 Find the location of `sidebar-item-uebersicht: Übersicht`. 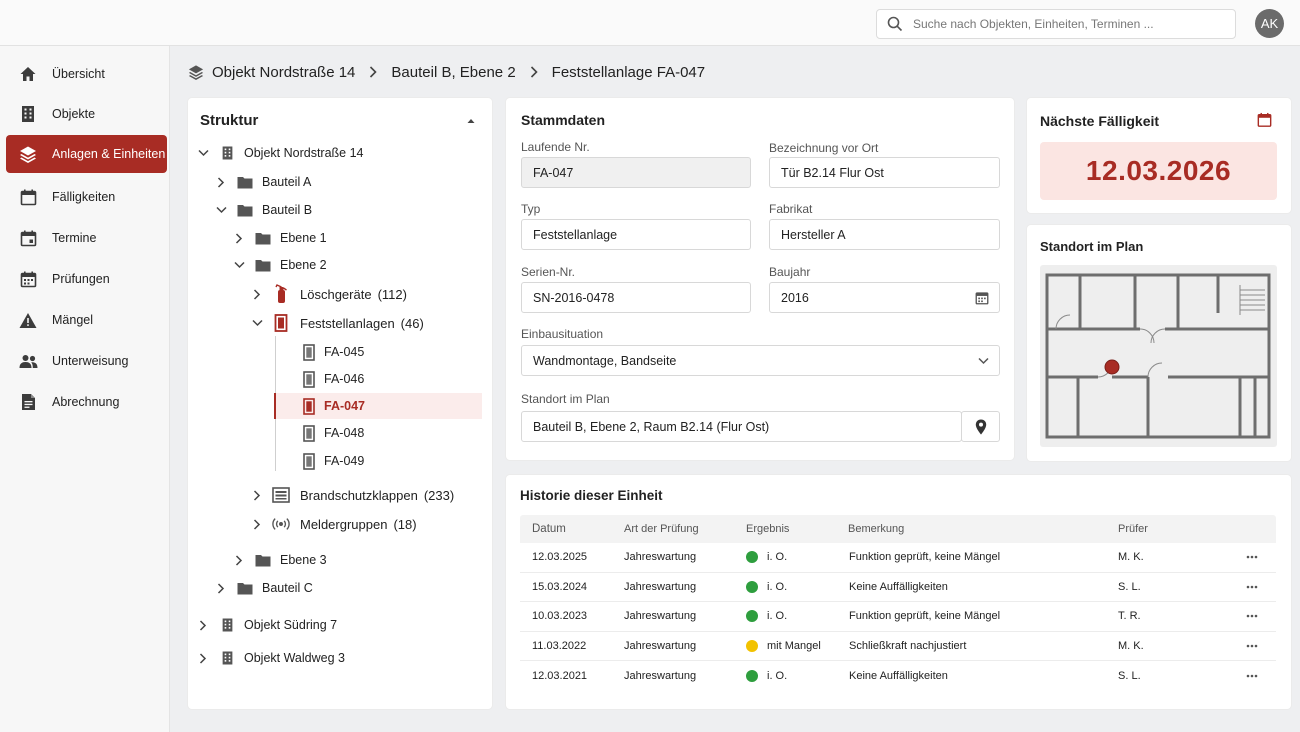

sidebar-item-uebersicht: Übersicht is located at coordinates (86, 74).